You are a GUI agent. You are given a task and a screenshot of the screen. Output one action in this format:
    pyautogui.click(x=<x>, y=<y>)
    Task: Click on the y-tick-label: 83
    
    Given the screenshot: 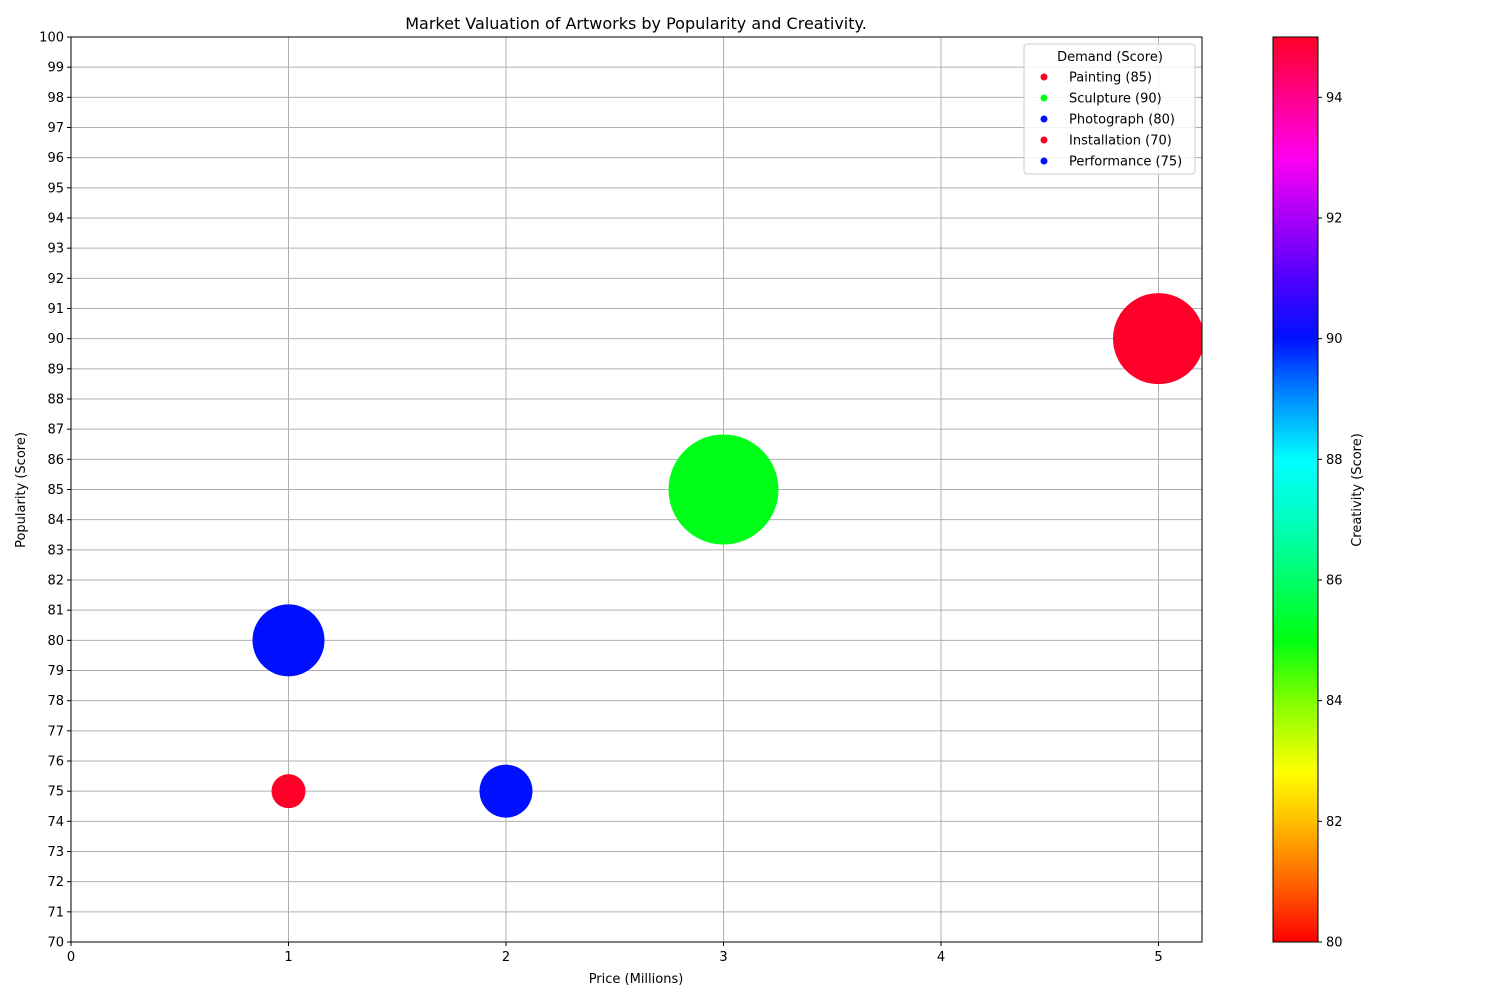 What is the action you would take?
    pyautogui.click(x=55, y=550)
    